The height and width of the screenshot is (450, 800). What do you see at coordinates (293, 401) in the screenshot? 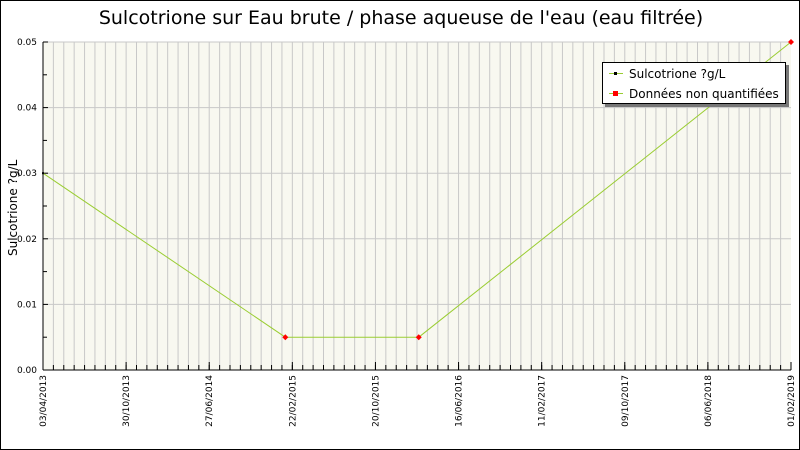
I see `x-tick-label: 22/02/2015` at bounding box center [293, 401].